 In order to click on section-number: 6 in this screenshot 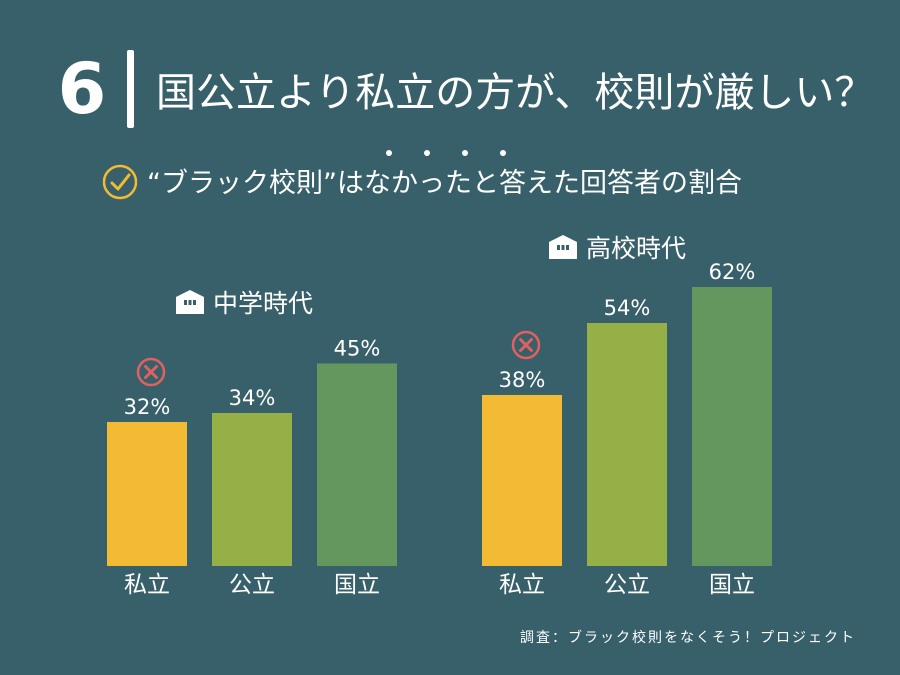, I will do `click(82, 89)`.